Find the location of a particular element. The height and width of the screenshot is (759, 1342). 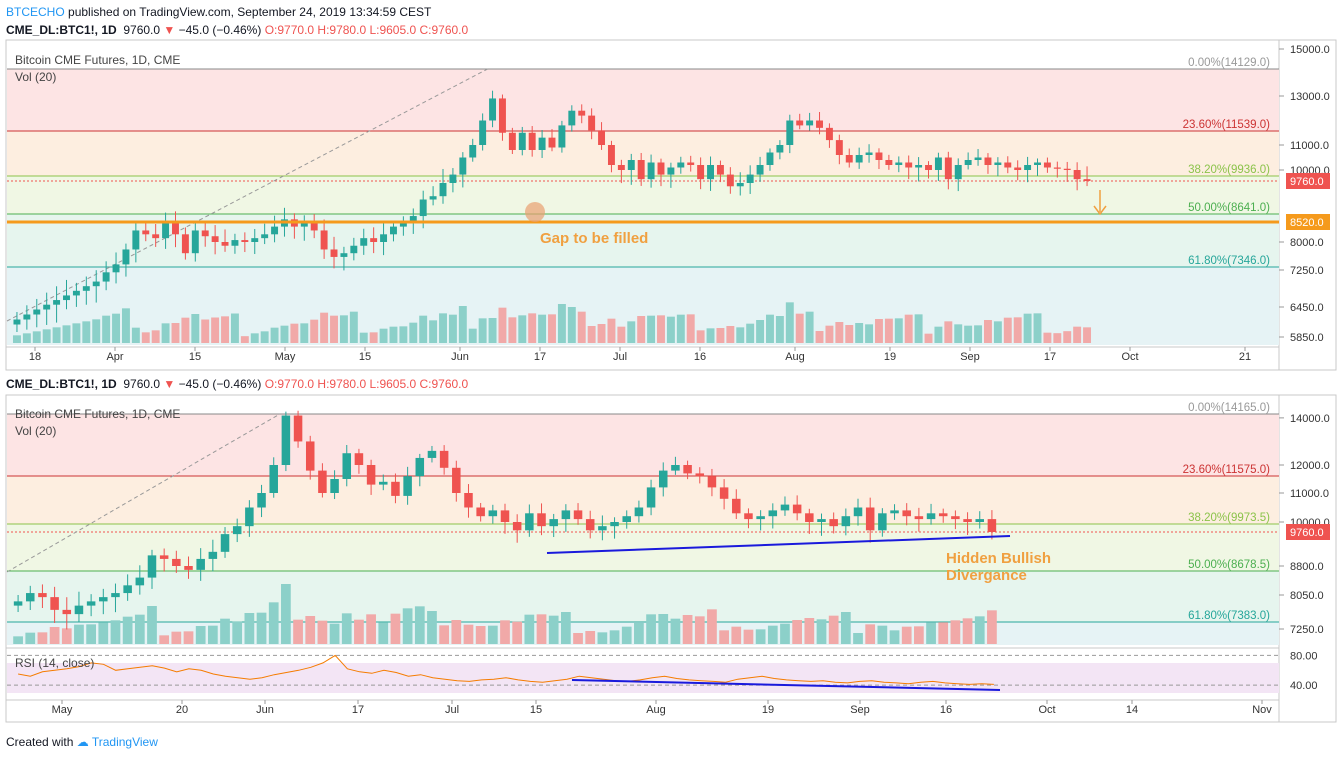

time-tick-label: Jun is located at coordinates (460, 357).